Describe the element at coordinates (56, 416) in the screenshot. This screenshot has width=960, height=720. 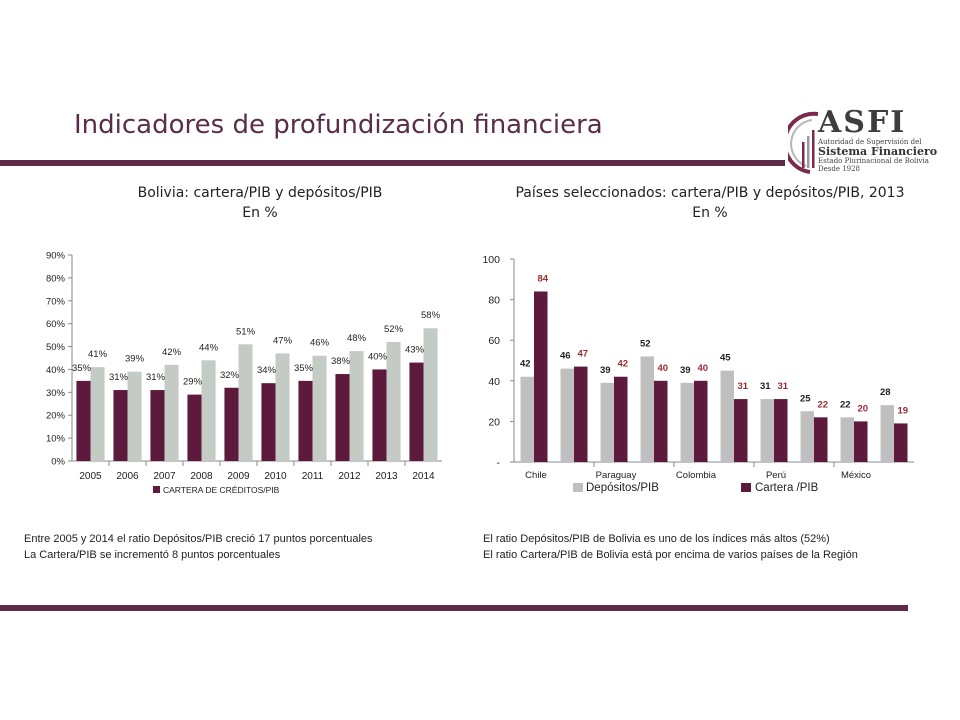
I see `chart1-y-tick-label: 20%` at that location.